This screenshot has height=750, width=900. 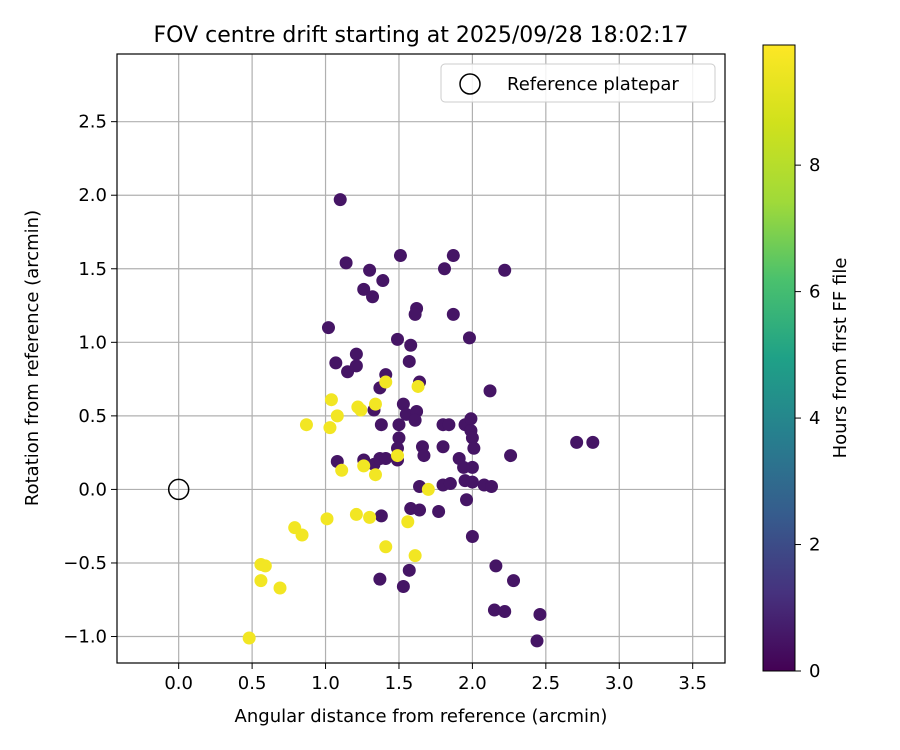 I want to click on colorbar-tick-label: 0, so click(x=814, y=671).